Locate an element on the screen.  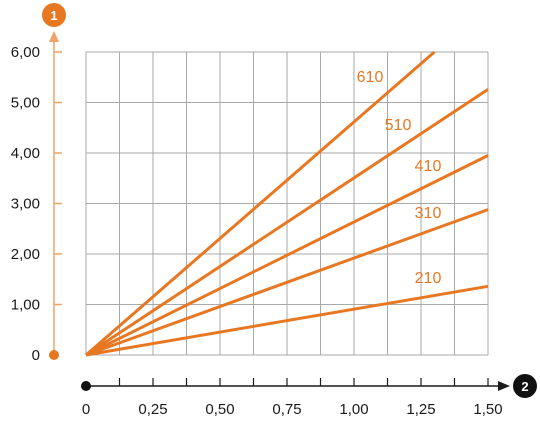
y-axis-badge-text: 1 is located at coordinates (53, 15).